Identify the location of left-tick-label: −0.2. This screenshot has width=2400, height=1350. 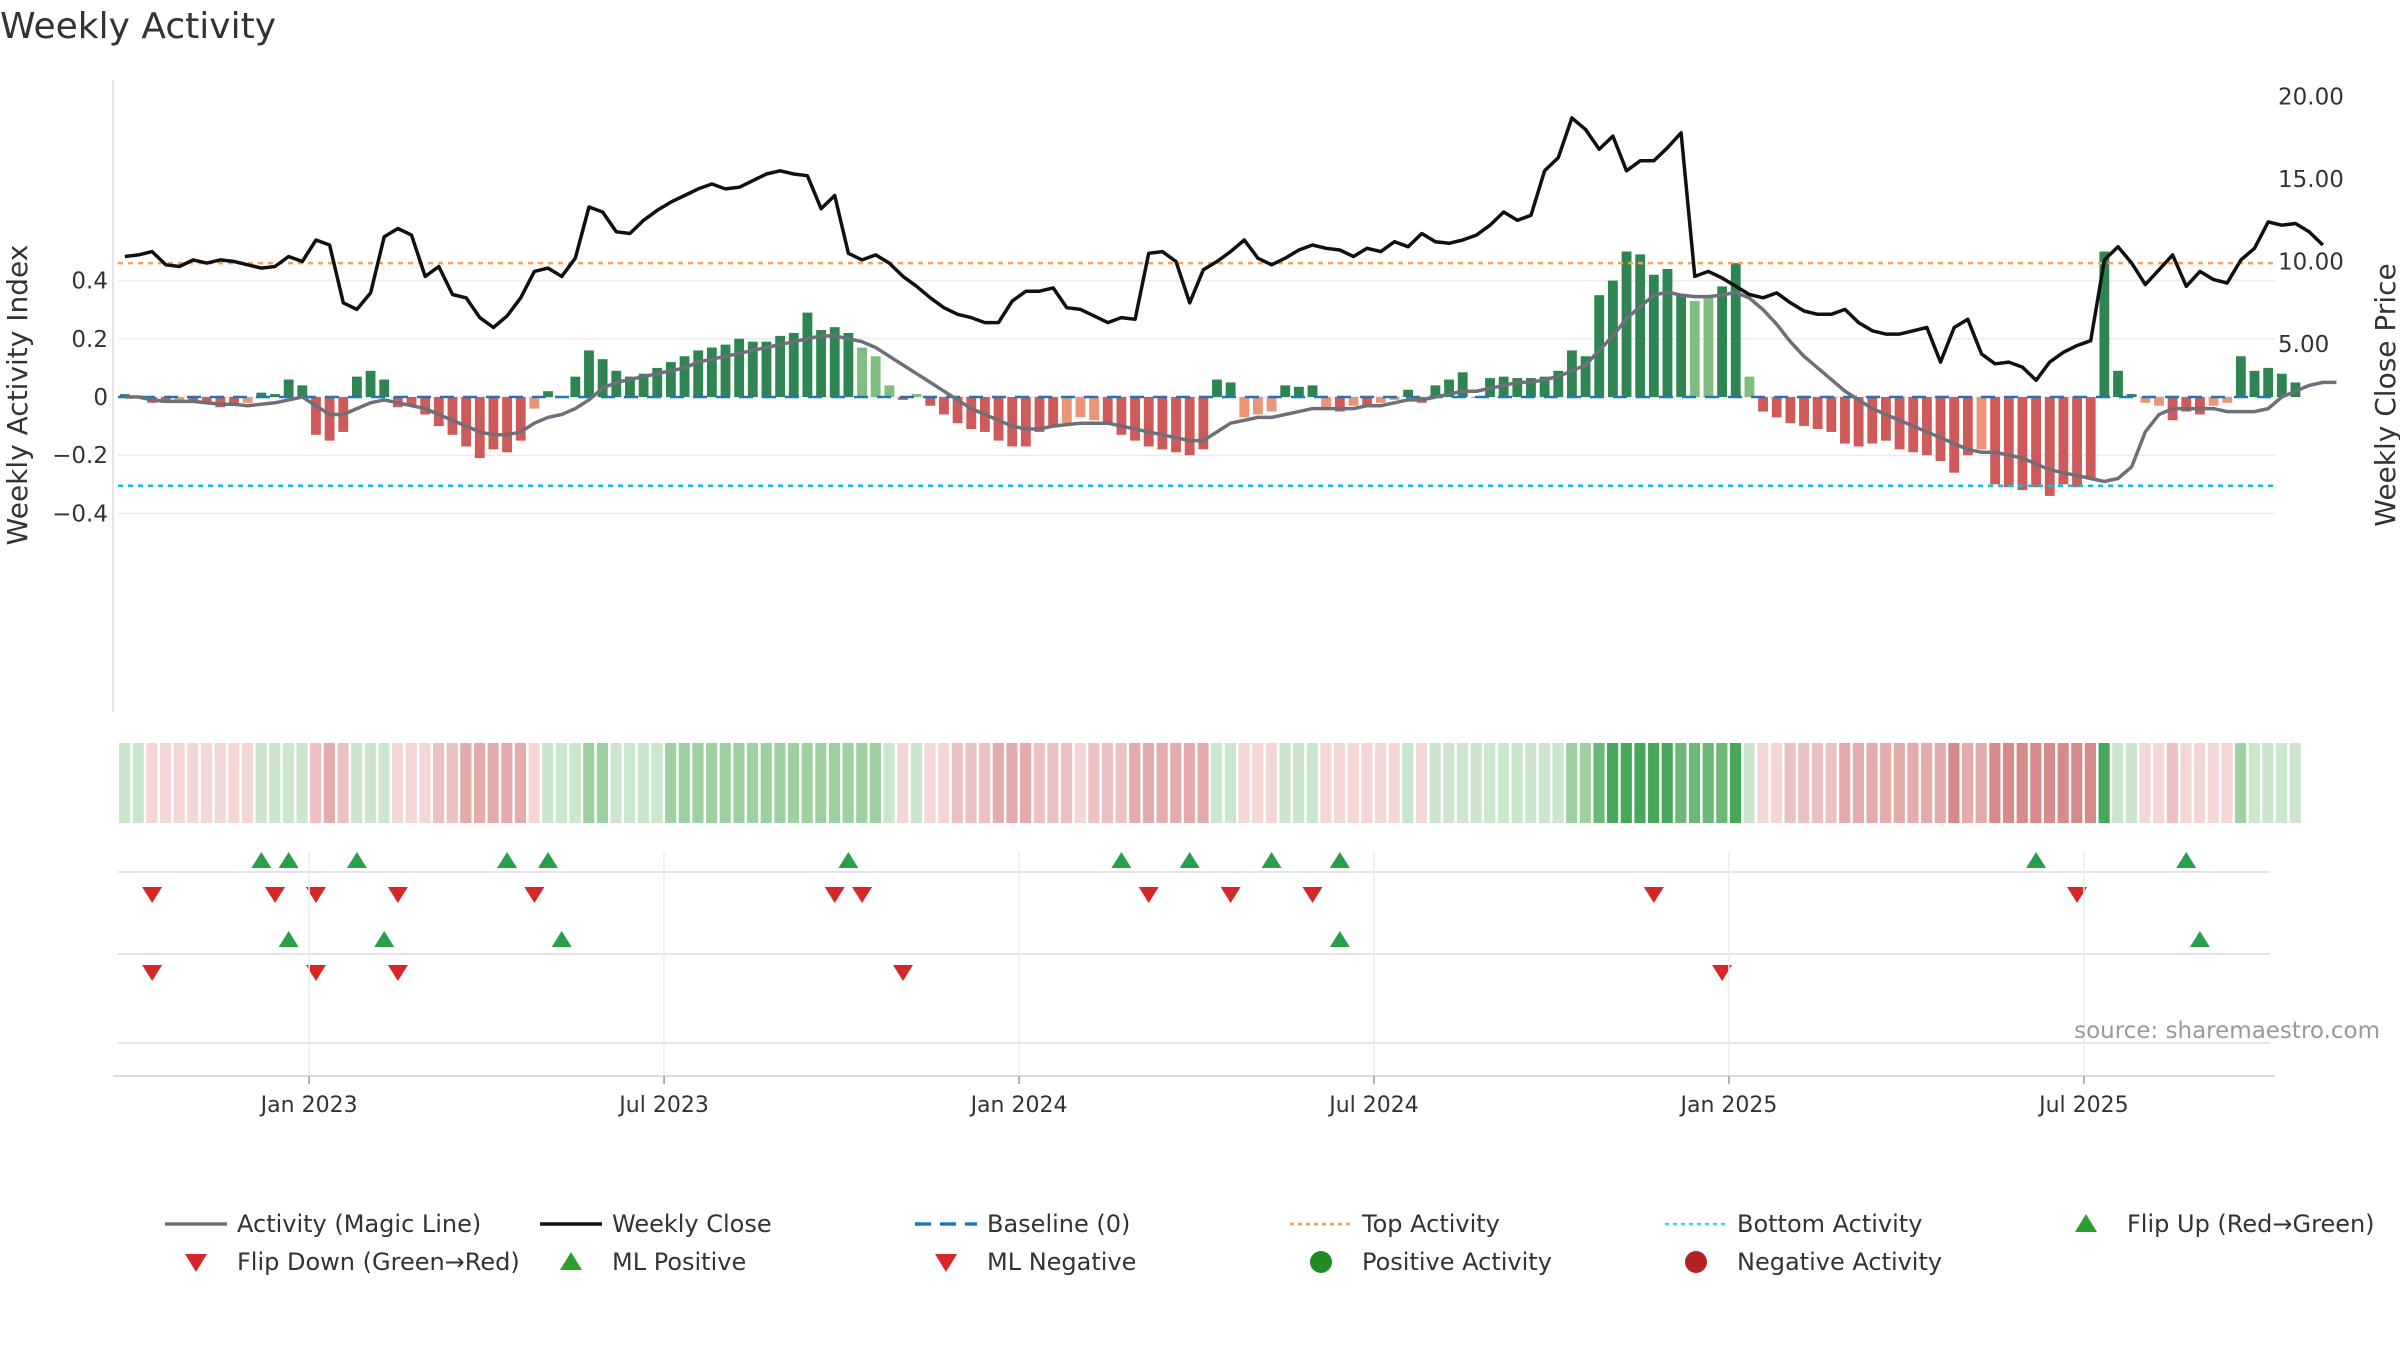
(80, 456).